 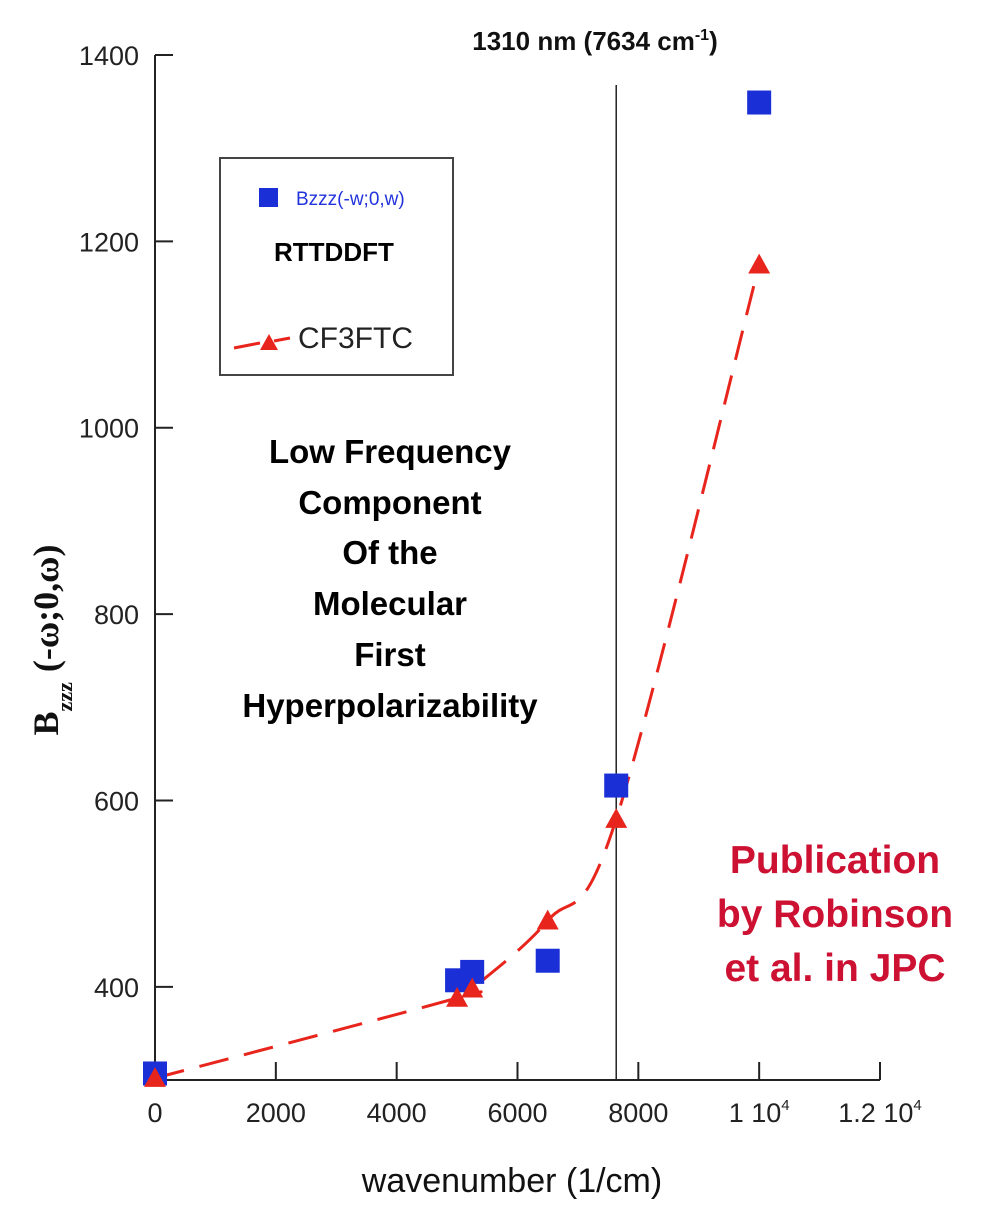 What do you see at coordinates (834, 968) in the screenshot?
I see `publication-line-3: et al. in JPC` at bounding box center [834, 968].